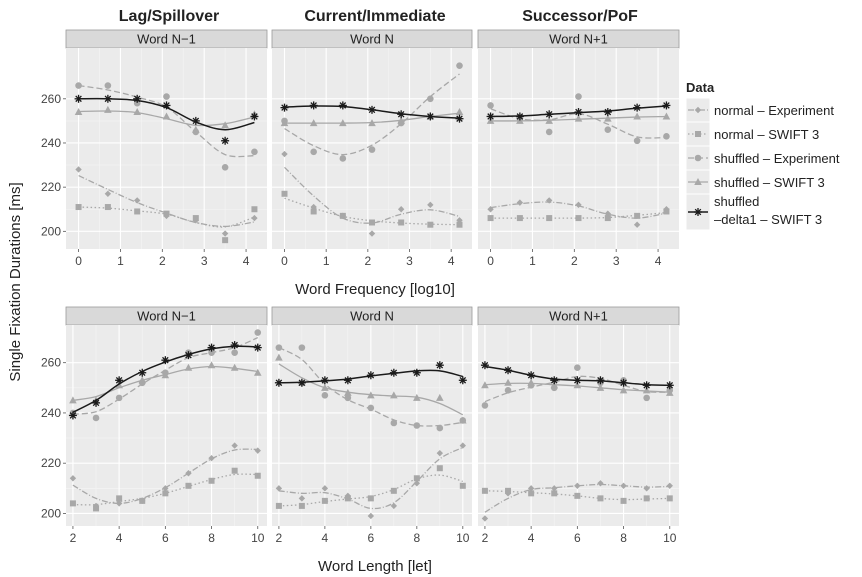  I want to click on panel-strip-label: Word N, so click(372, 39).